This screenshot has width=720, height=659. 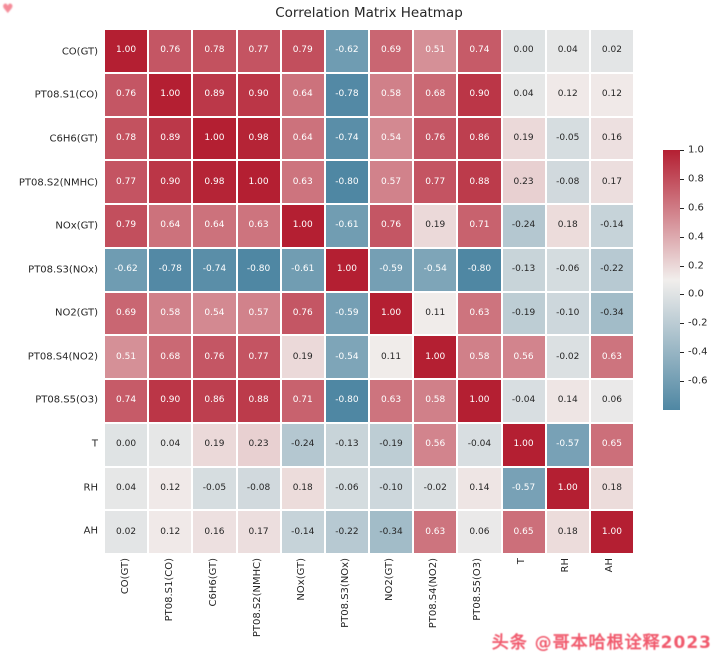 I want to click on heatmap-cell: -0.14, so click(x=611, y=226).